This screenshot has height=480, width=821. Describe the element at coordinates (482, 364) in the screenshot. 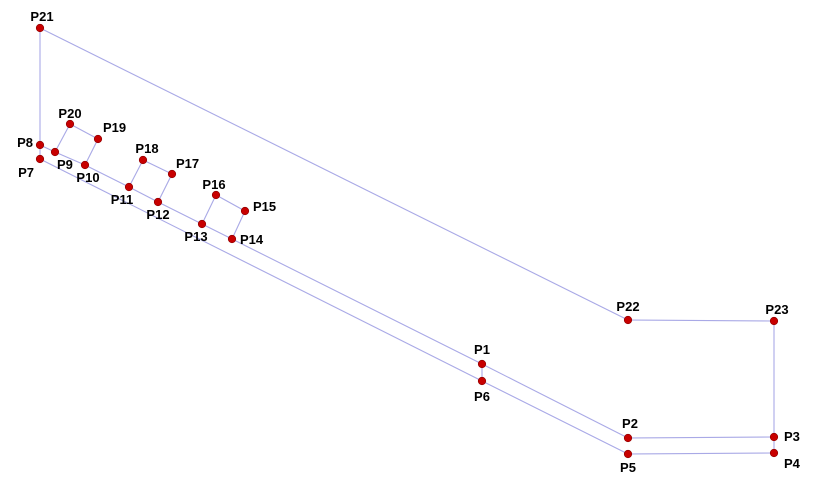

I see `point-p1` at that location.